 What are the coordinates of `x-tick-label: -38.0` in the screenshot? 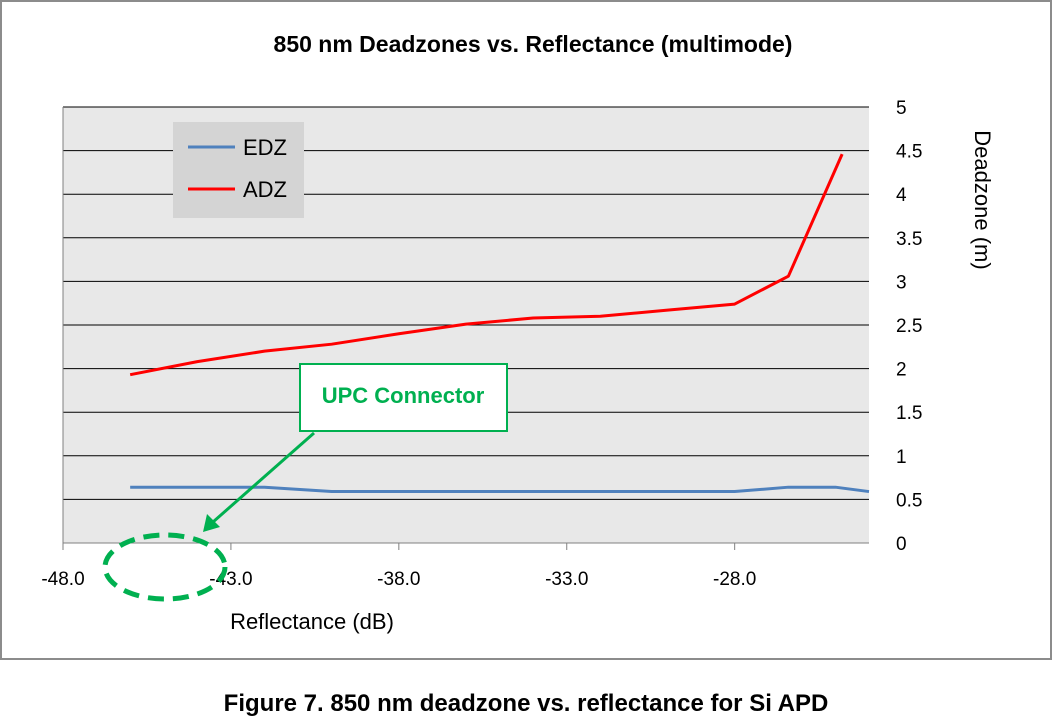 It's located at (398, 579).